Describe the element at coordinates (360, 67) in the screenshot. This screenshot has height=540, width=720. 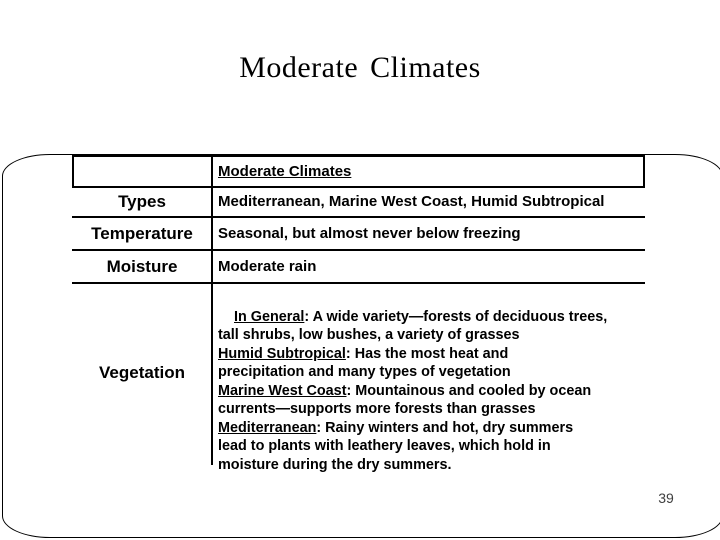
I see `slide-title: Moderate Climates` at that location.